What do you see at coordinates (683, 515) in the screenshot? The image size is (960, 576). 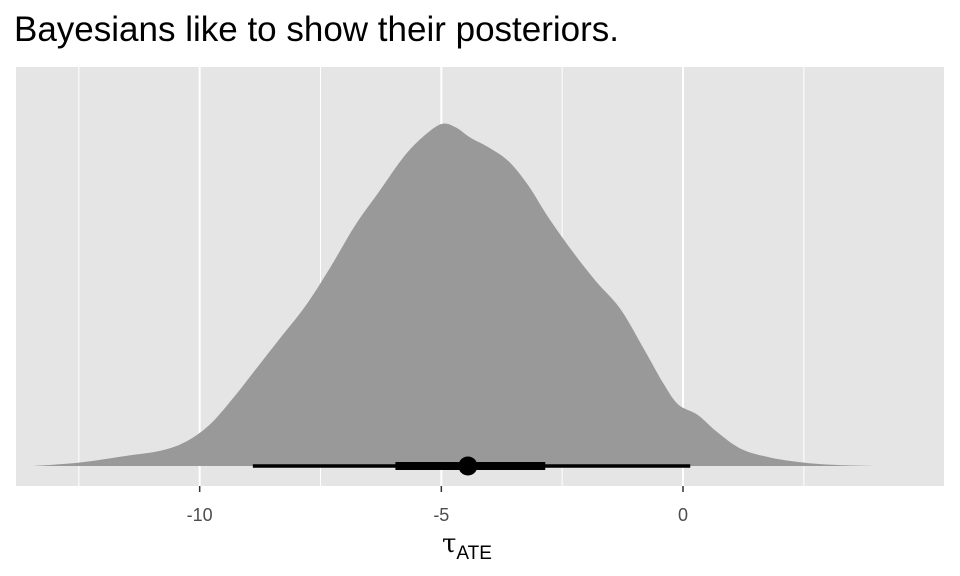 I see `x-tick-label: 0` at bounding box center [683, 515].